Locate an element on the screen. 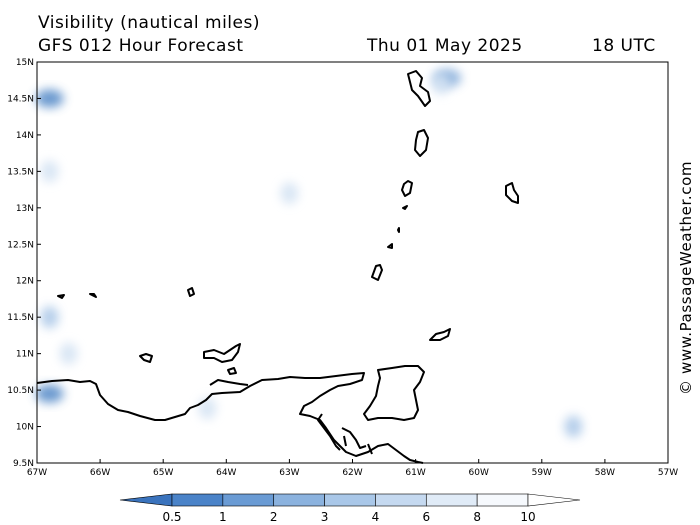 The image size is (700, 525). forecast-label: GFS 012 Hour Forecast is located at coordinates (141, 46).